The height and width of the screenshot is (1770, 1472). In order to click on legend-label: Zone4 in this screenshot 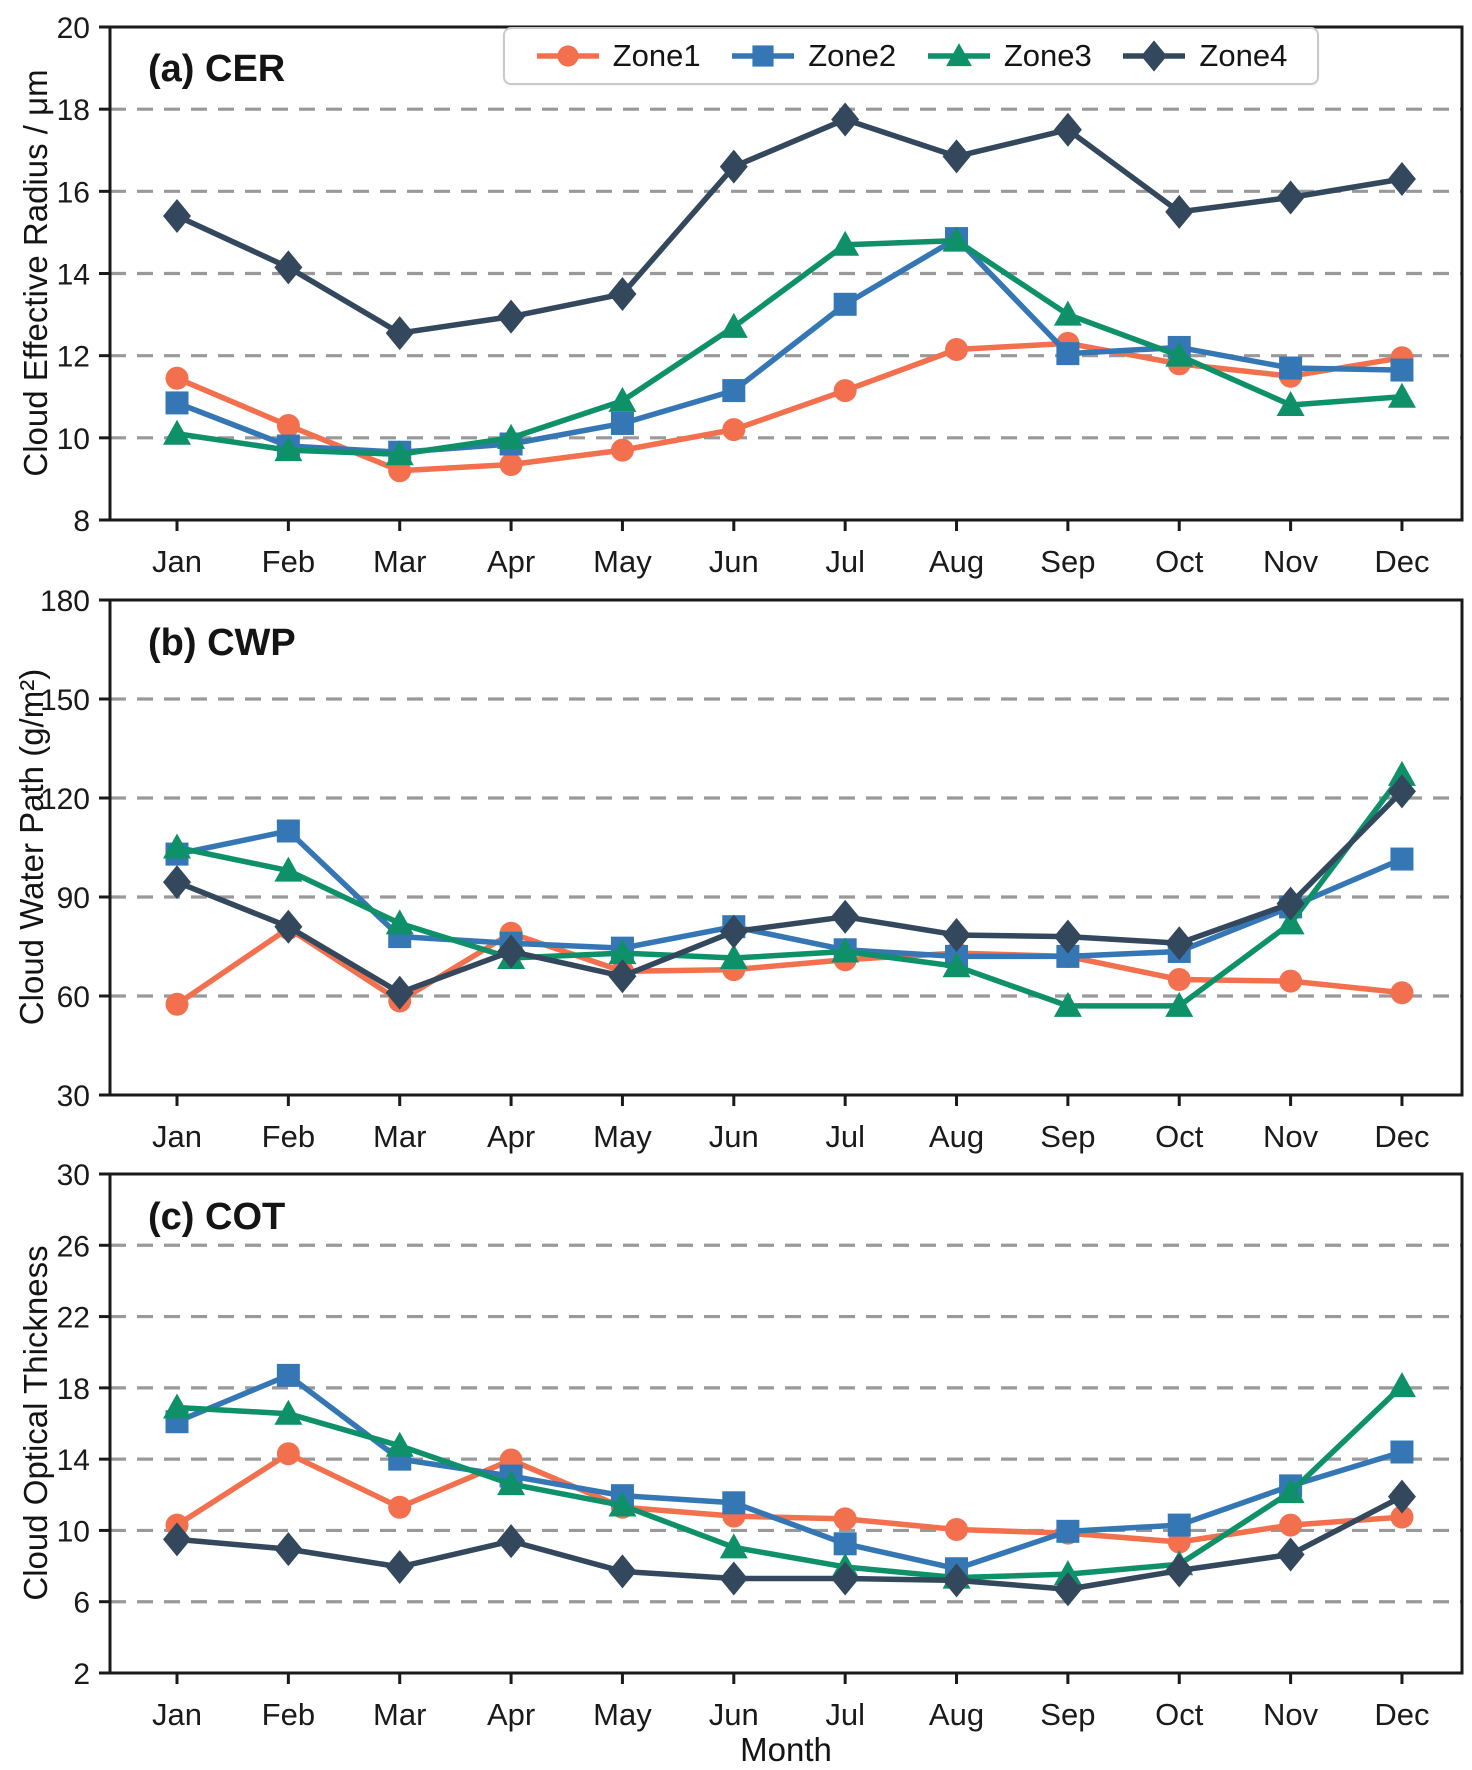, I will do `click(1243, 55)`.